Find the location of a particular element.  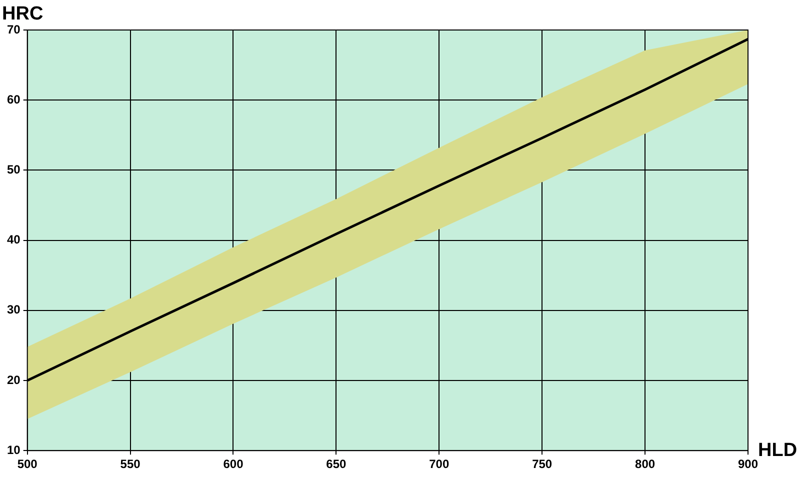

y-tick-label: 50 is located at coordinates (13, 169).